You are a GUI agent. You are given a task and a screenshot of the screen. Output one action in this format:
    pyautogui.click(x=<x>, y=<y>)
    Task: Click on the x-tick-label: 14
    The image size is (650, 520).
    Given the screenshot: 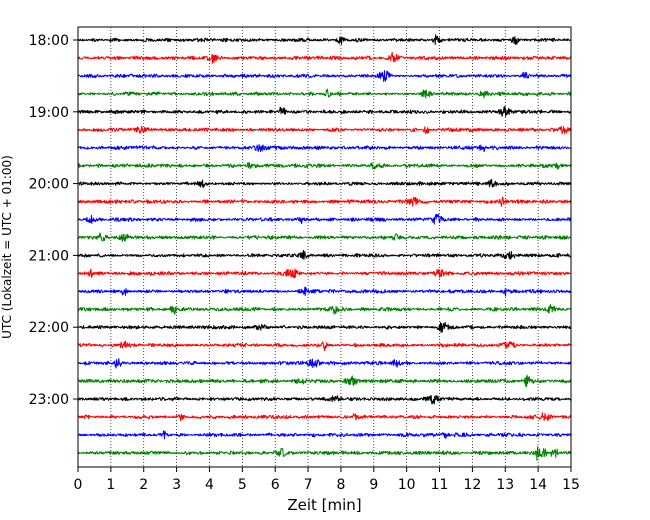 What is the action you would take?
    pyautogui.click(x=538, y=485)
    